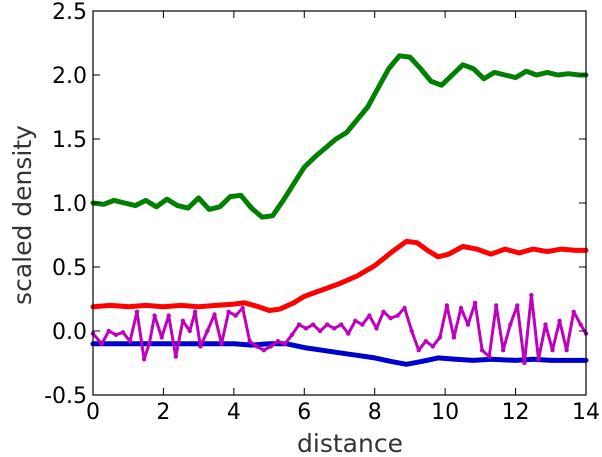 The image size is (602, 457). I want to click on y-tick-label: 2.0, so click(69, 76).